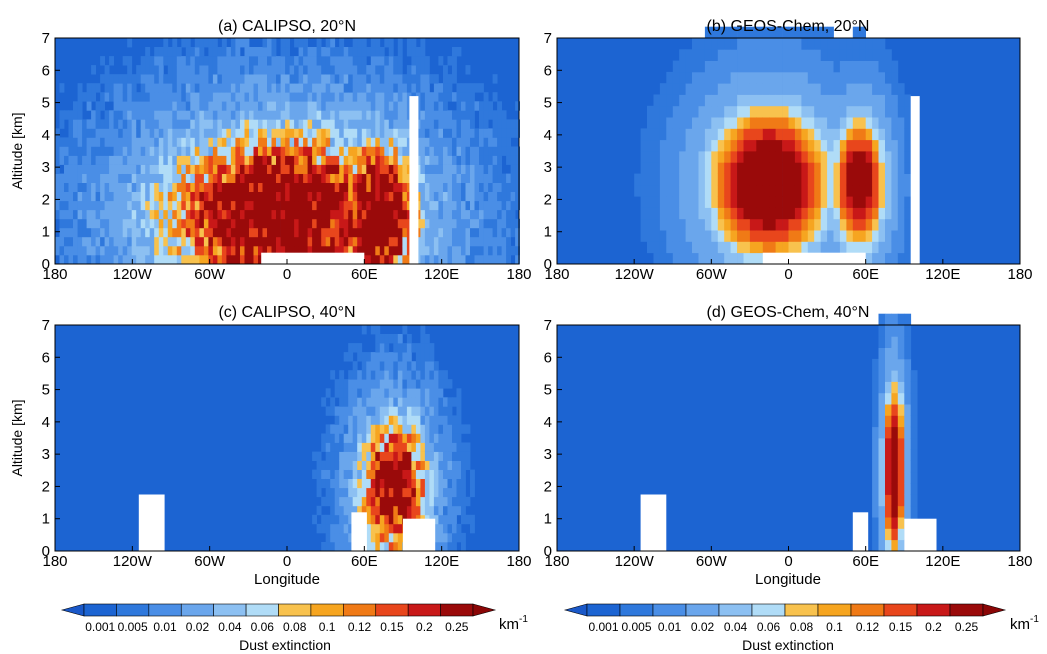 This screenshot has width=1047, height=654. I want to click on colorbar-tick-label: 0.01, so click(165, 627).